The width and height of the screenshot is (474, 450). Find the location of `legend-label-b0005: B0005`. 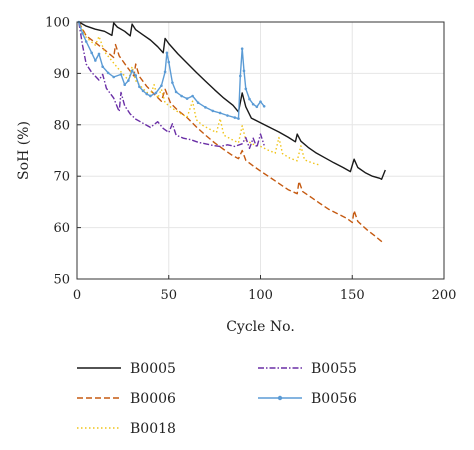

legend-label-b0005: B0005 is located at coordinates (153, 369).